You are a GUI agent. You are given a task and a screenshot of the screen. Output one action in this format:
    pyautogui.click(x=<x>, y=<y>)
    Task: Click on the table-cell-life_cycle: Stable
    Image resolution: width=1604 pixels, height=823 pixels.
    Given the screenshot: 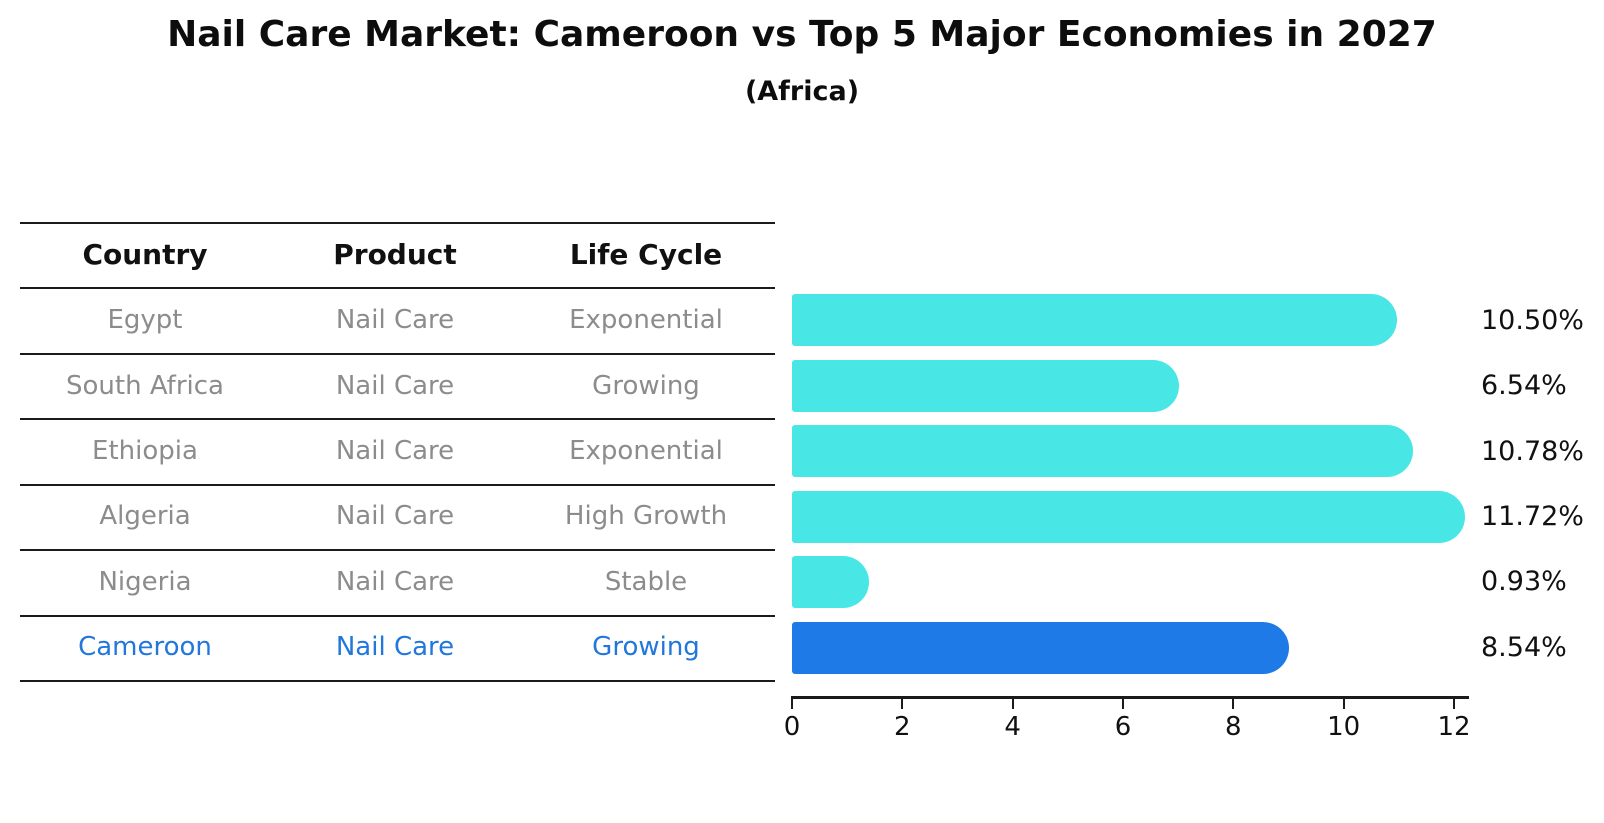 What is the action you would take?
    pyautogui.click(x=646, y=581)
    